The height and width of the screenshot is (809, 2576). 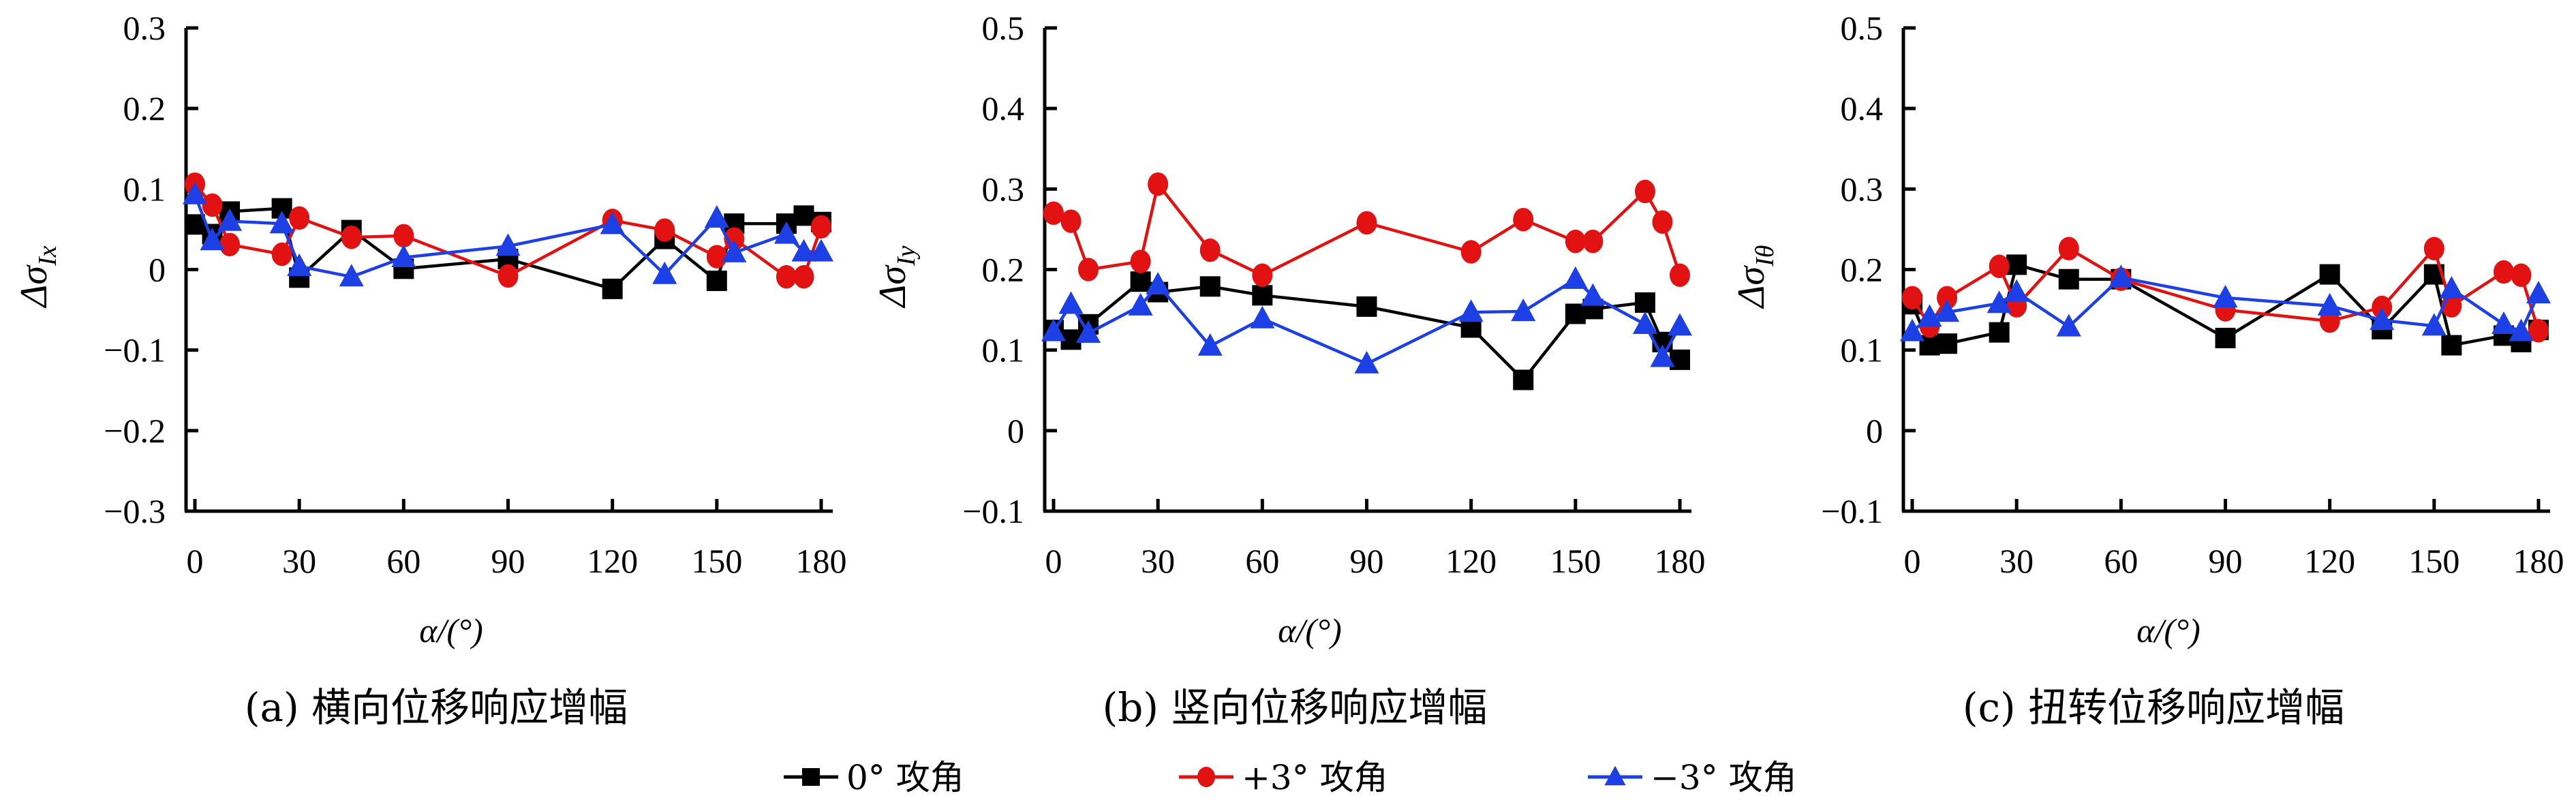 I want to click on y-axis-title: ΔσIx, so click(x=37, y=276).